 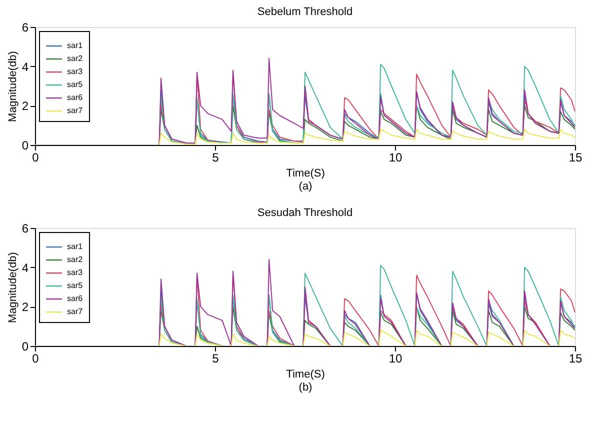 I want to click on text: (b), so click(x=305, y=388).